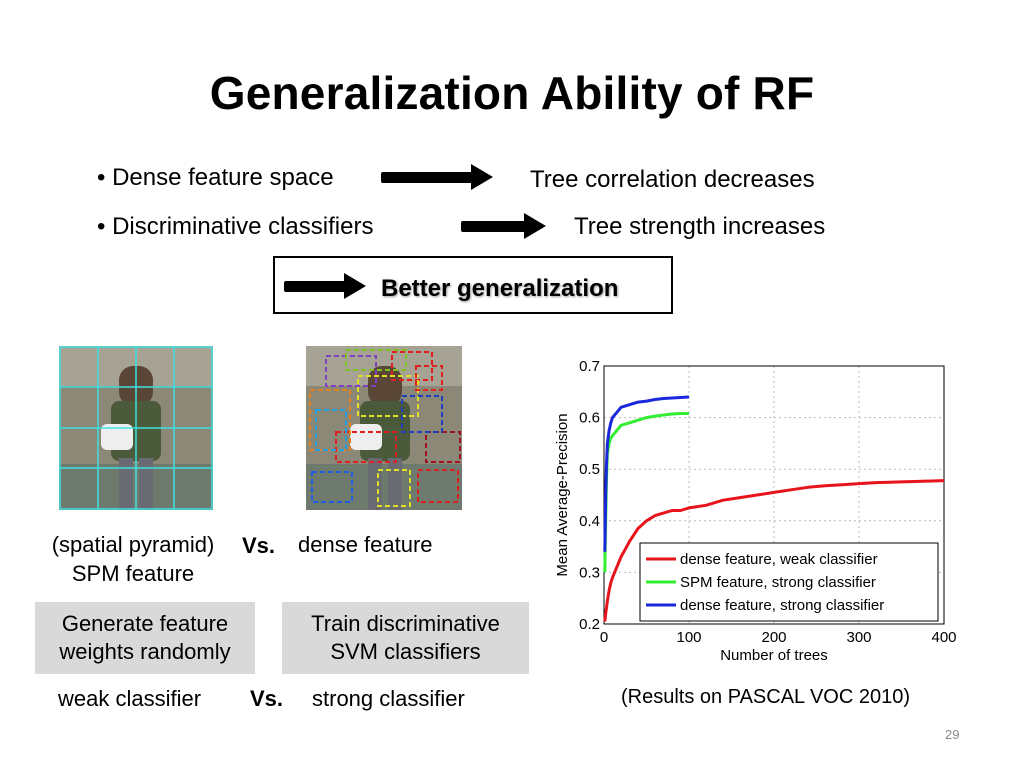 The width and height of the screenshot is (1024, 768). I want to click on svm-classifiers-line2: SVM classifiers, so click(405, 651).